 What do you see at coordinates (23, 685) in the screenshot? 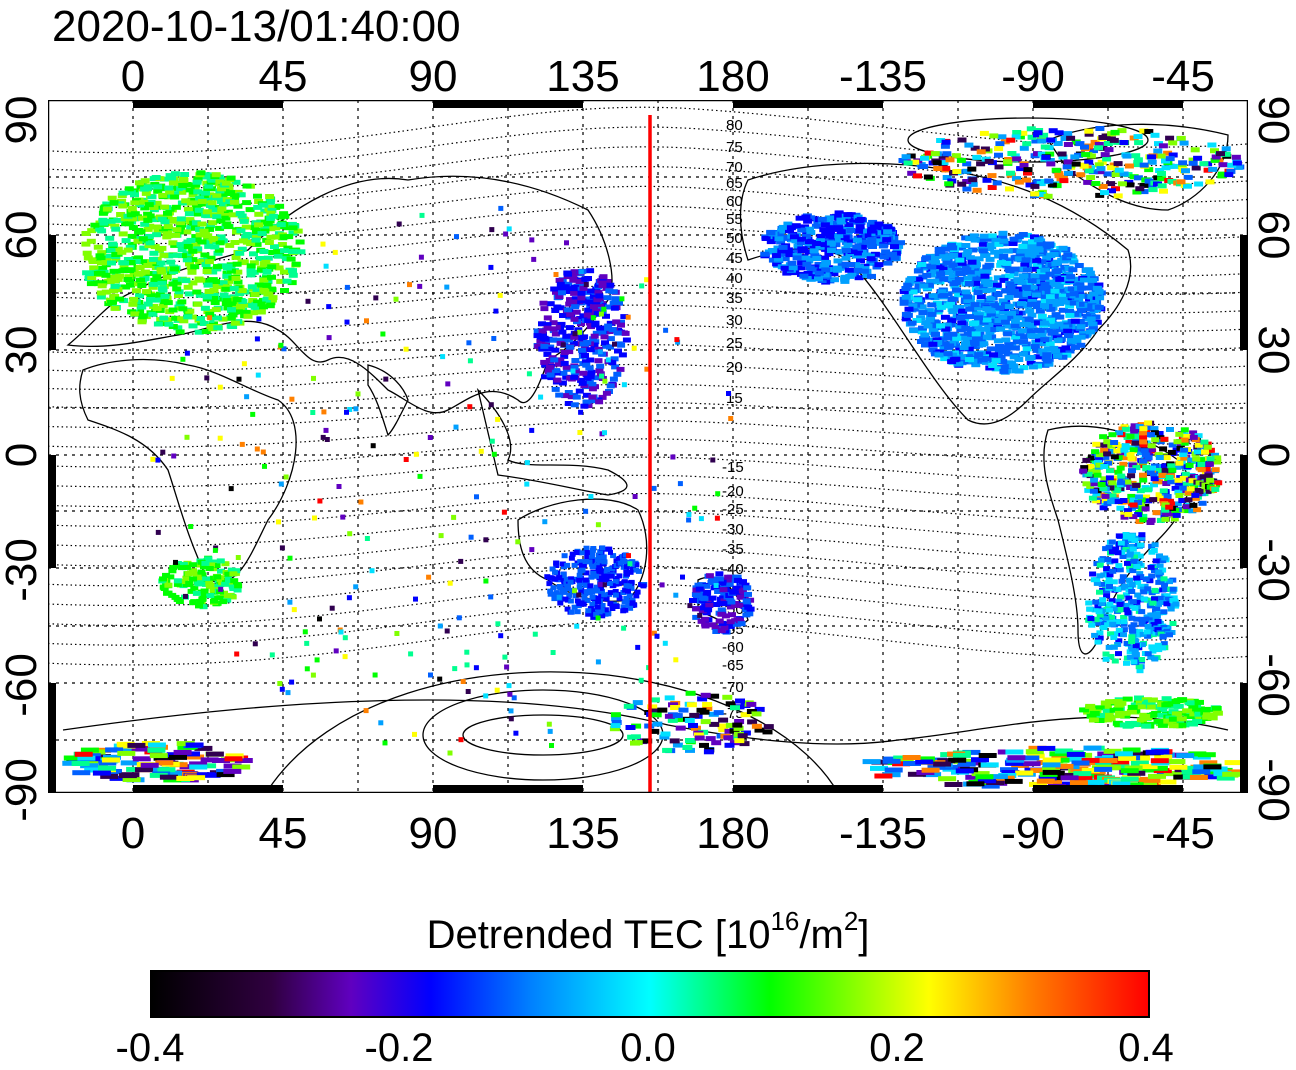
I see `y-tick-left: -60` at bounding box center [23, 685].